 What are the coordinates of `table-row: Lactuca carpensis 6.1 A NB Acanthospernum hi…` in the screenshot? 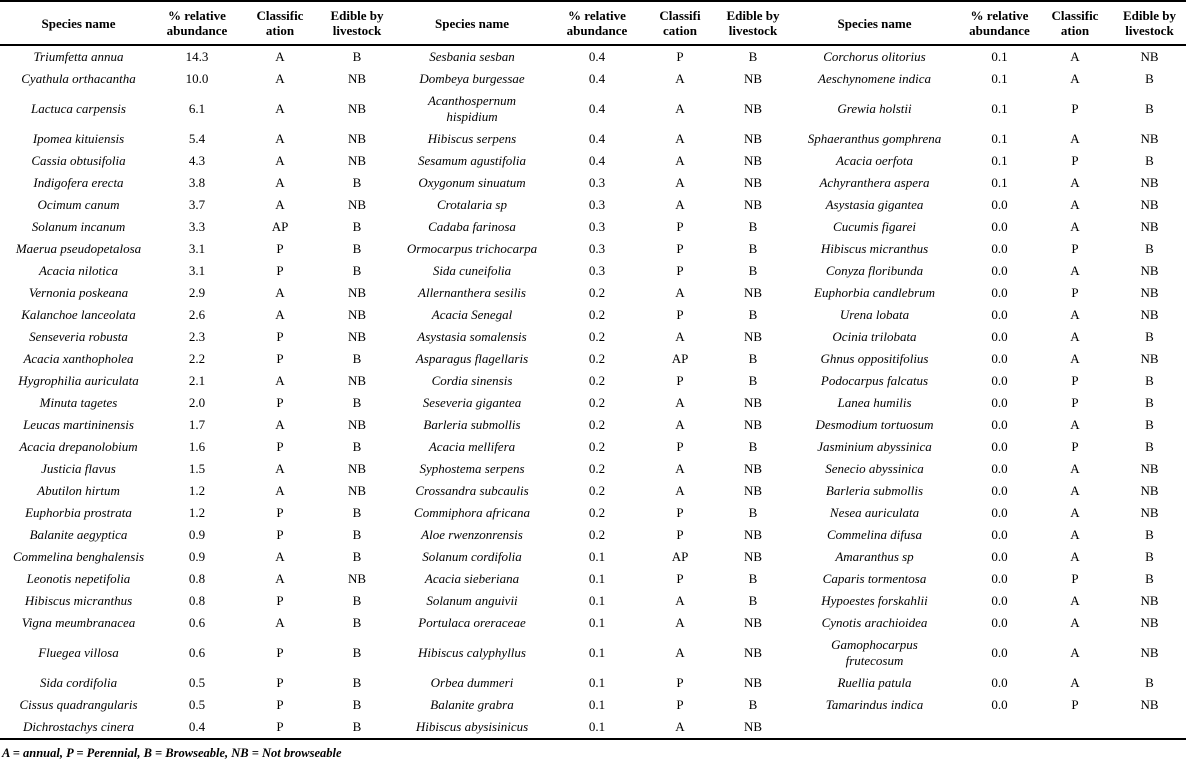 It's located at (593, 109).